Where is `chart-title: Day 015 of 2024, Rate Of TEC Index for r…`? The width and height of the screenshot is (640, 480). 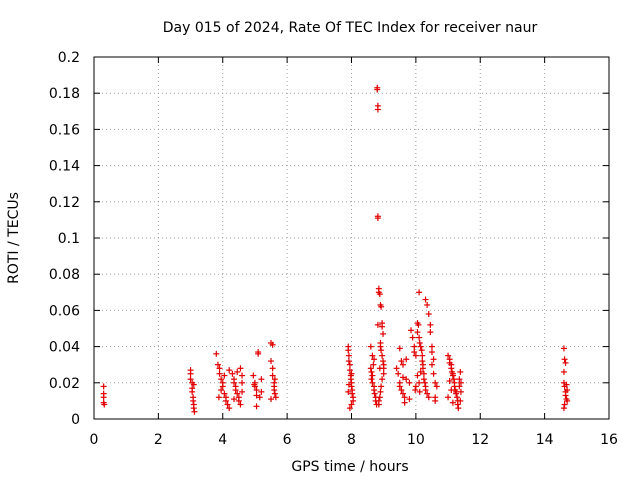 chart-title: Day 015 of 2024, Rate Of TEC Index for r… is located at coordinates (350, 28).